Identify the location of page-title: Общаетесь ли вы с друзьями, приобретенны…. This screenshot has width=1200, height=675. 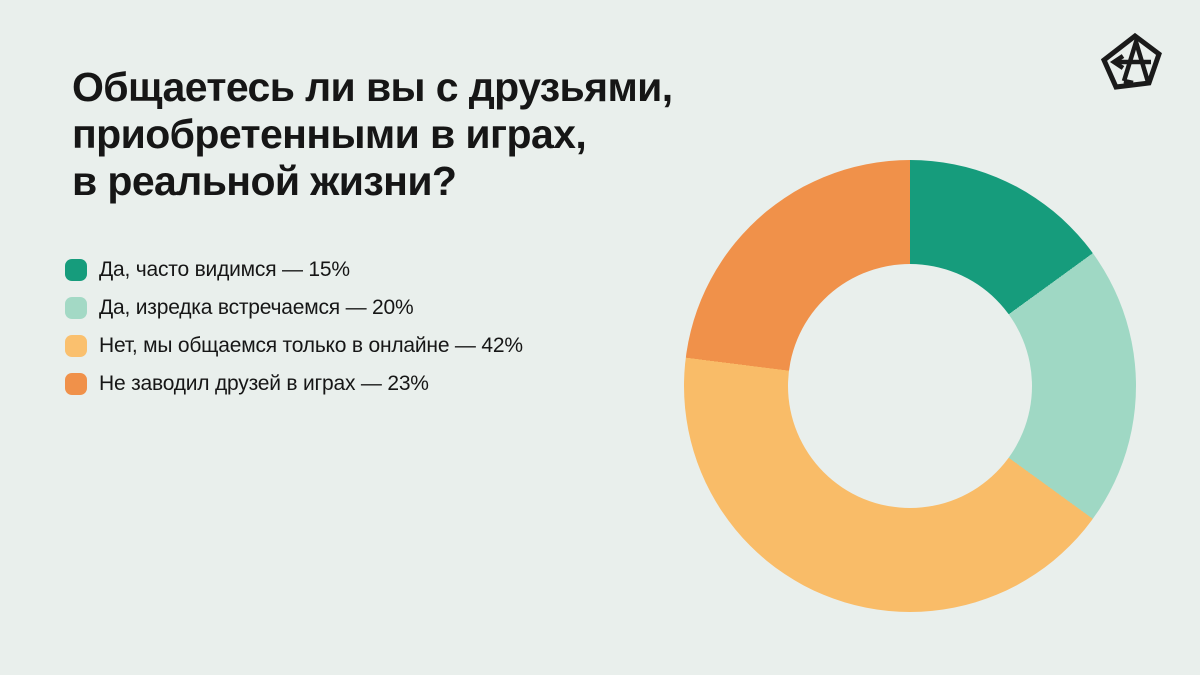
(372, 134).